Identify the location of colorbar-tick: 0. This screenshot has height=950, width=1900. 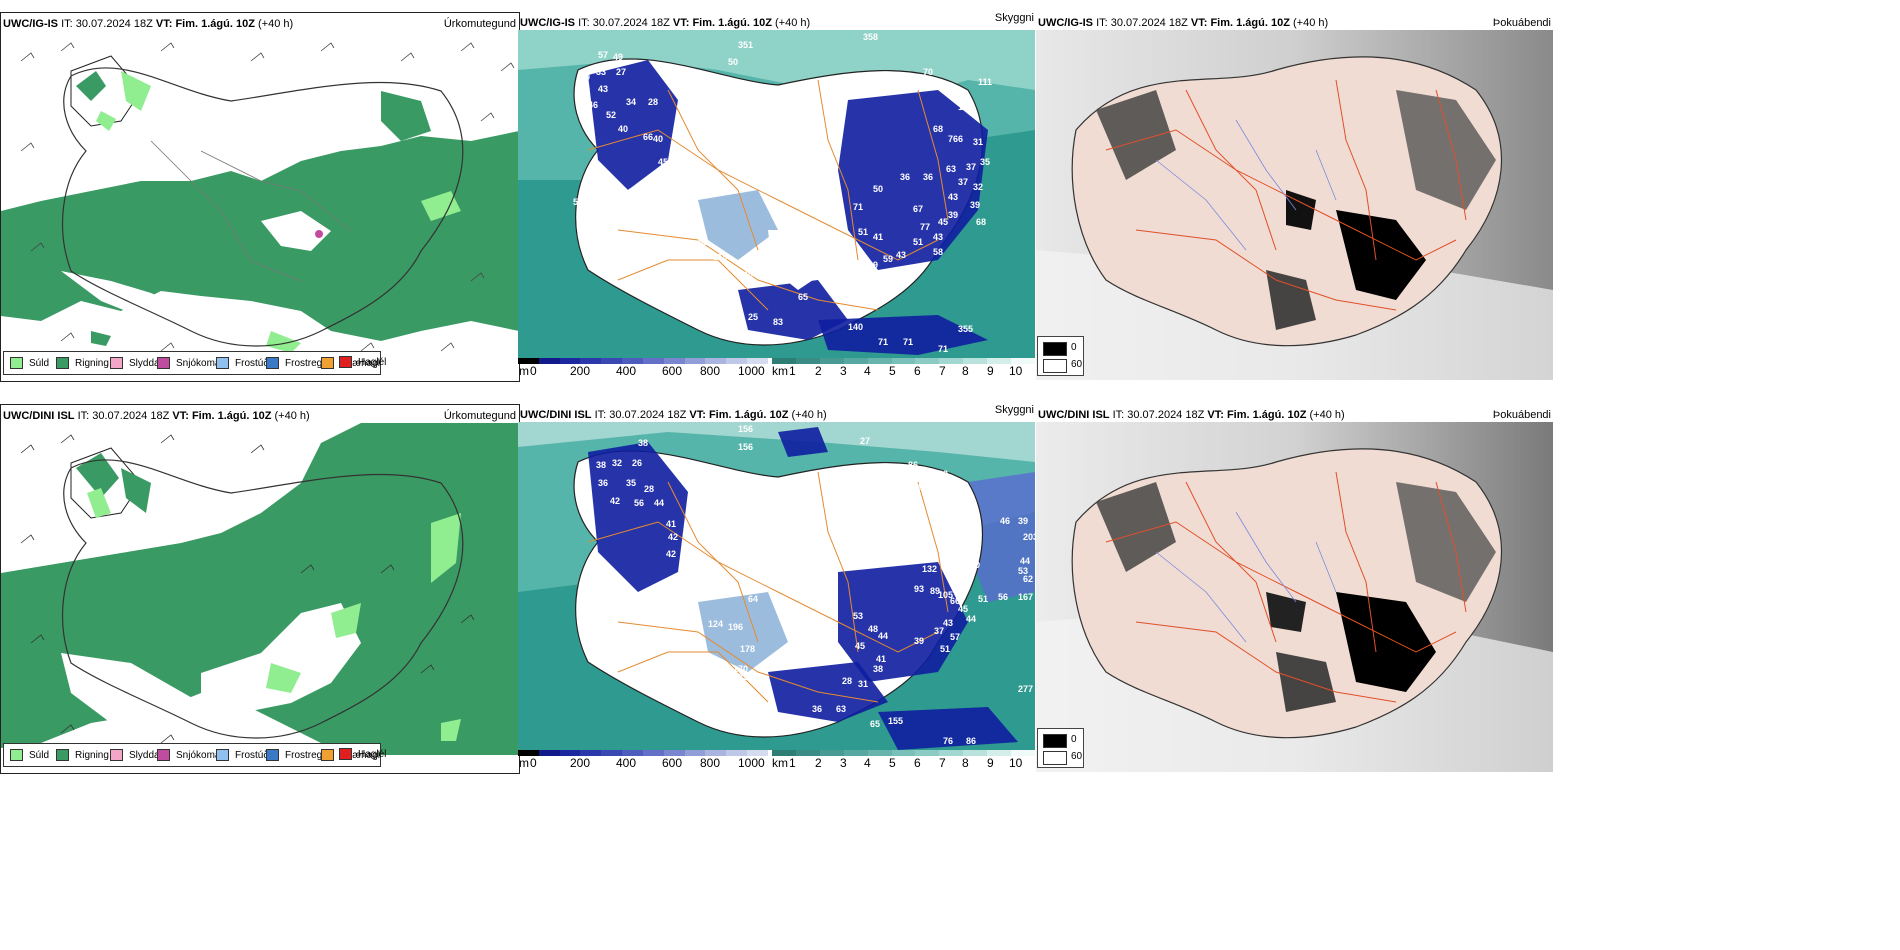
(533, 763).